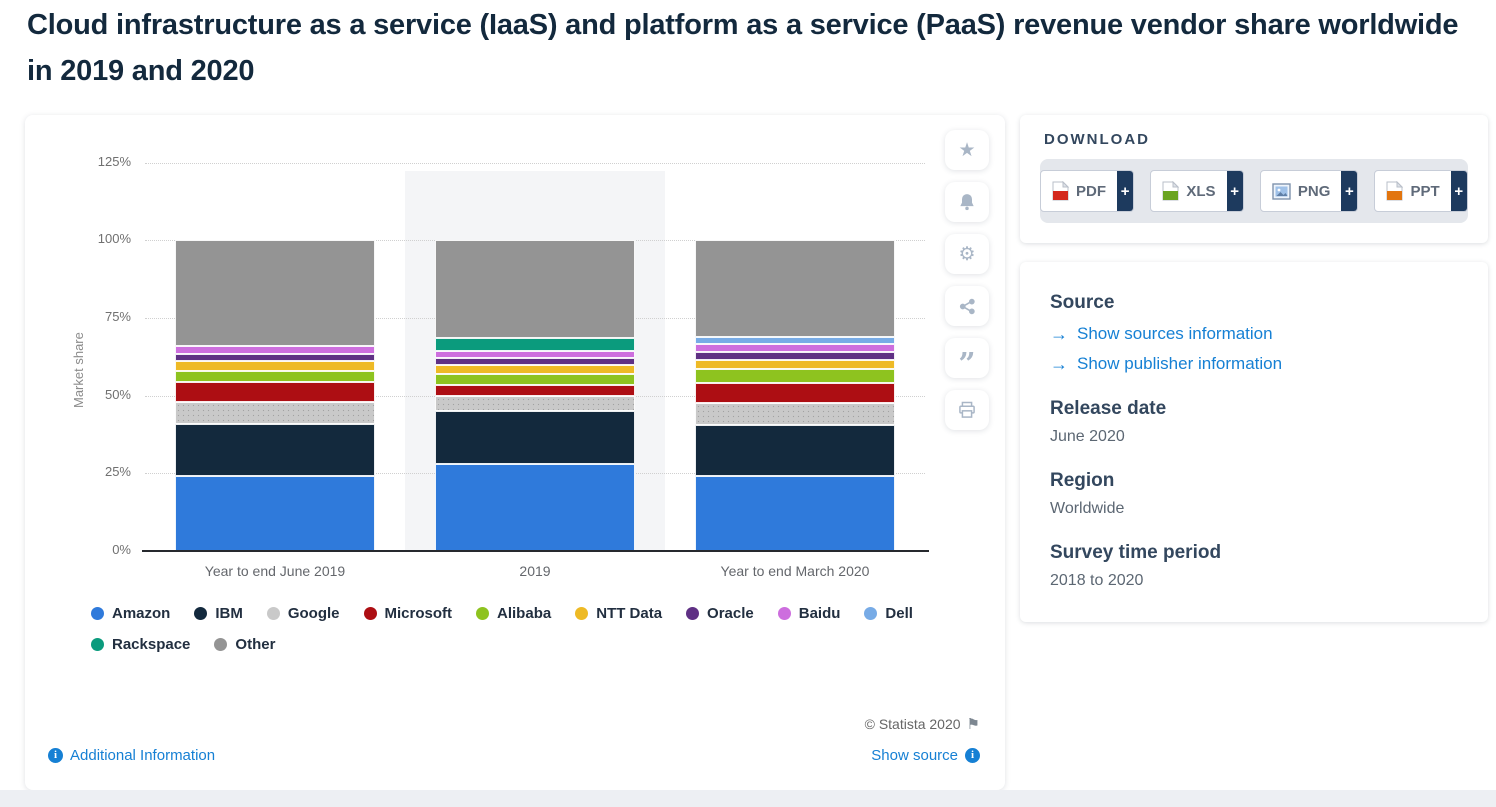 The image size is (1496, 807). What do you see at coordinates (1097, 580) in the screenshot?
I see `survey-time-period-value: 2018 to 2020` at bounding box center [1097, 580].